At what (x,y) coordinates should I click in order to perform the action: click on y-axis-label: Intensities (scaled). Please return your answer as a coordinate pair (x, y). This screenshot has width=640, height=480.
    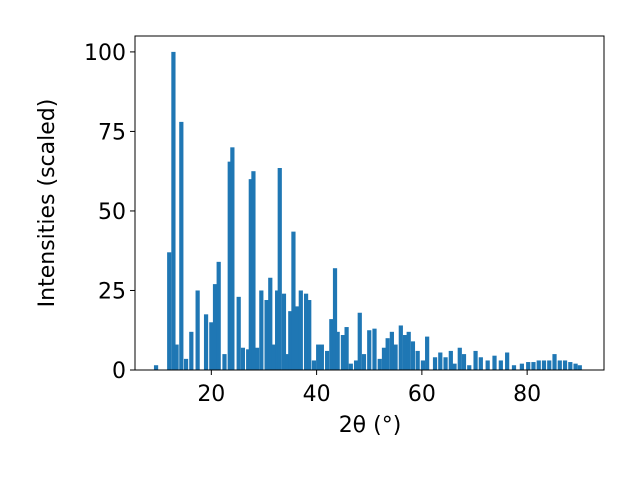
    Looking at the image, I should click on (47, 203).